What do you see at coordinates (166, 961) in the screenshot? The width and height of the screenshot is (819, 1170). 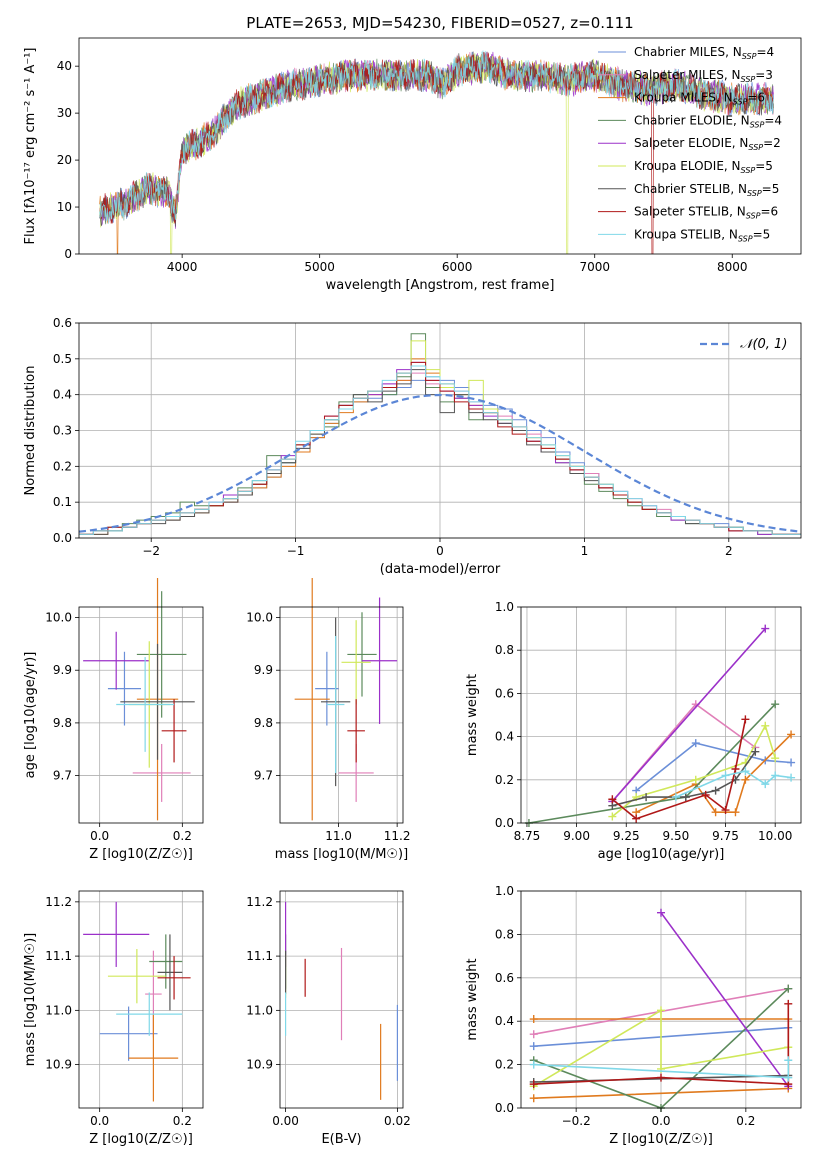 I see `errorbar-chabrier_elodie` at bounding box center [166, 961].